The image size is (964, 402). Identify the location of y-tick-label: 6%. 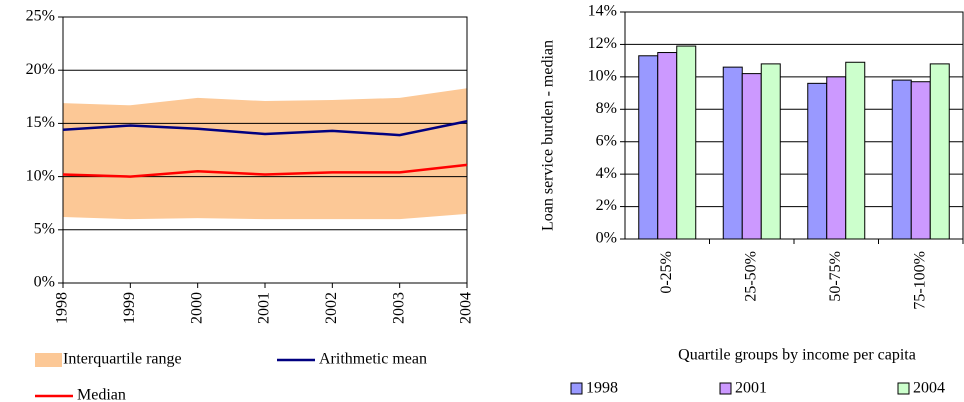
(606, 140).